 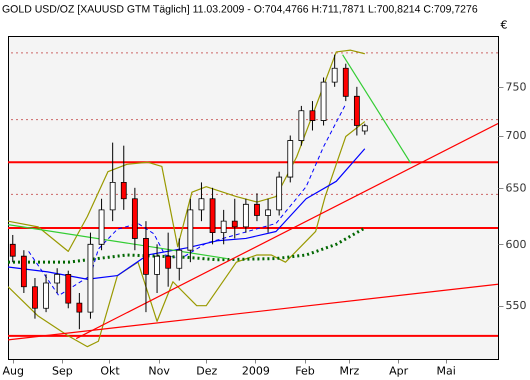 I want to click on y-axis-title: €, so click(x=504, y=25).